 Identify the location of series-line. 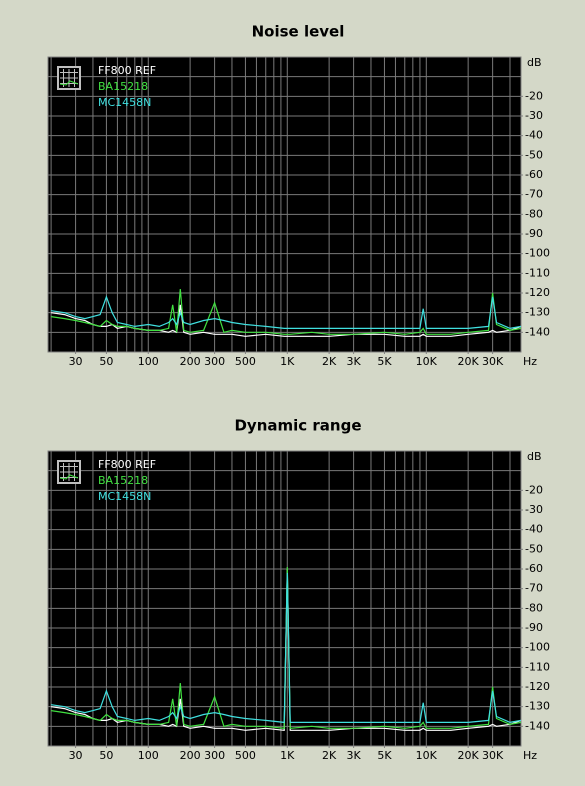
(286, 312).